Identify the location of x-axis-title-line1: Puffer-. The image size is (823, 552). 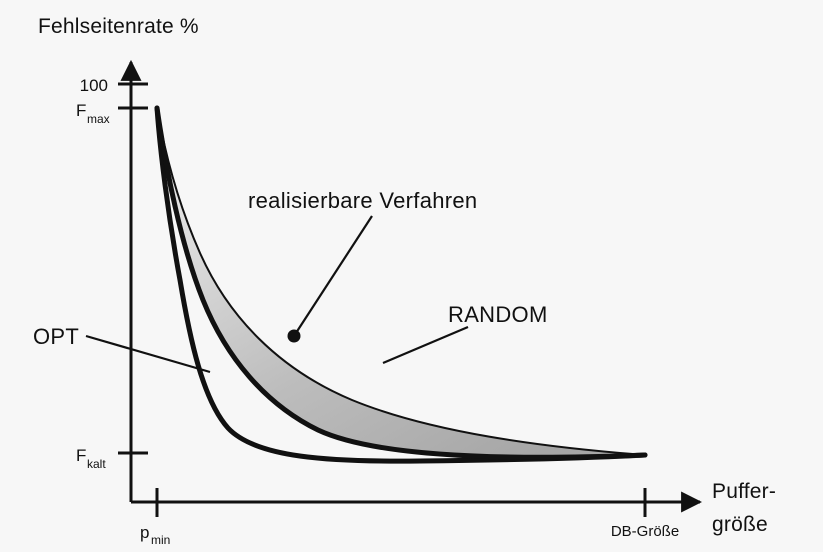
(744, 491).